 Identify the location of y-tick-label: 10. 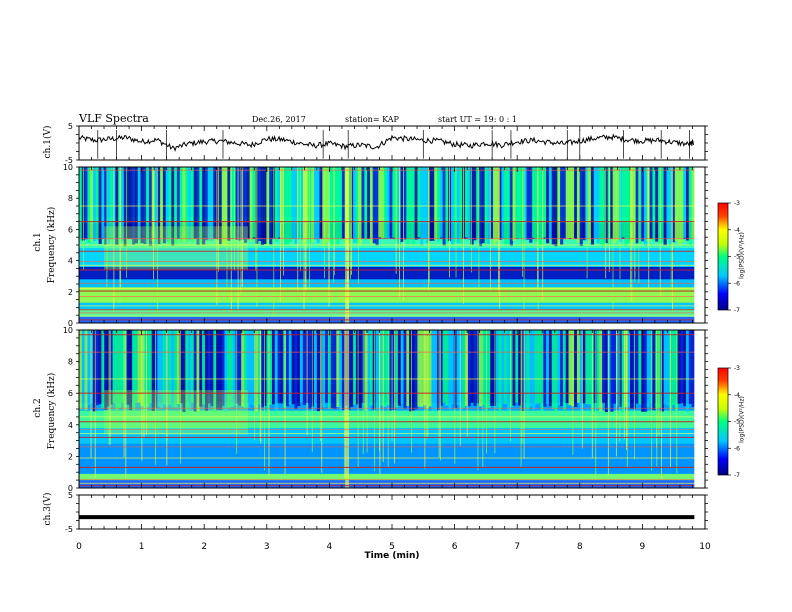
(68, 167).